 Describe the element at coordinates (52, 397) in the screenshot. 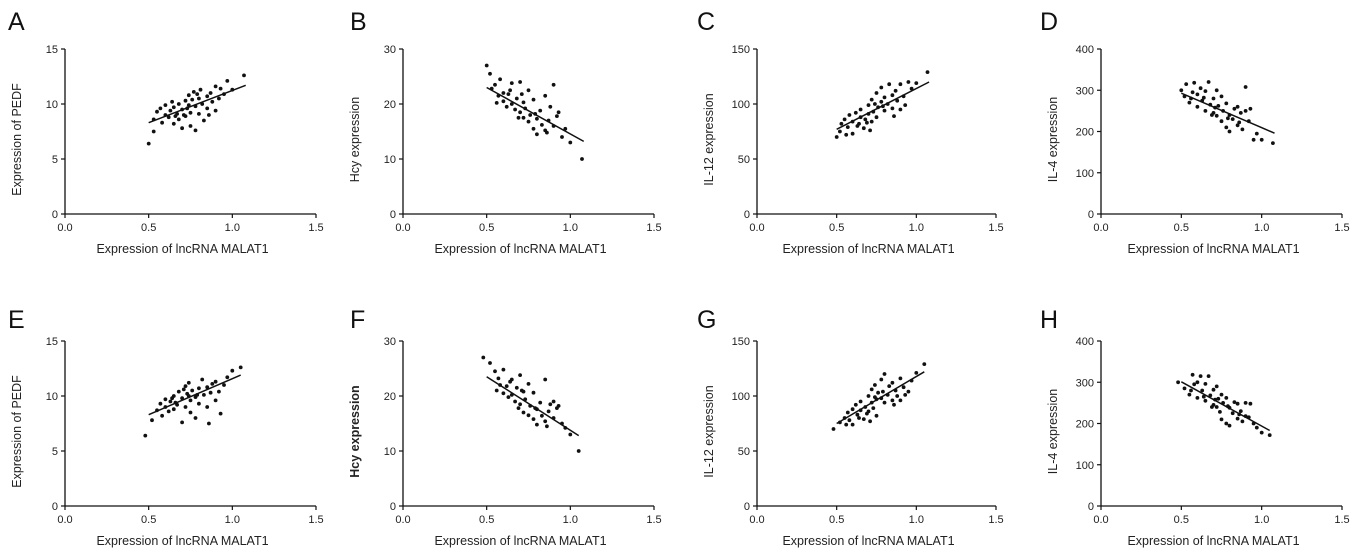

I see `y-tick-label: 10` at that location.